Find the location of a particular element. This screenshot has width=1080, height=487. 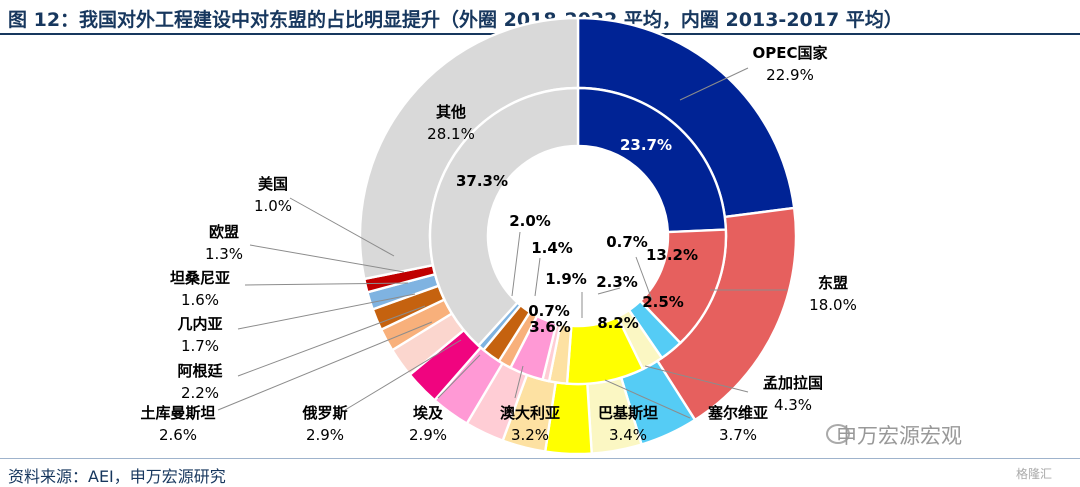

outer-label-14-name: 美国 is located at coordinates (273, 184).